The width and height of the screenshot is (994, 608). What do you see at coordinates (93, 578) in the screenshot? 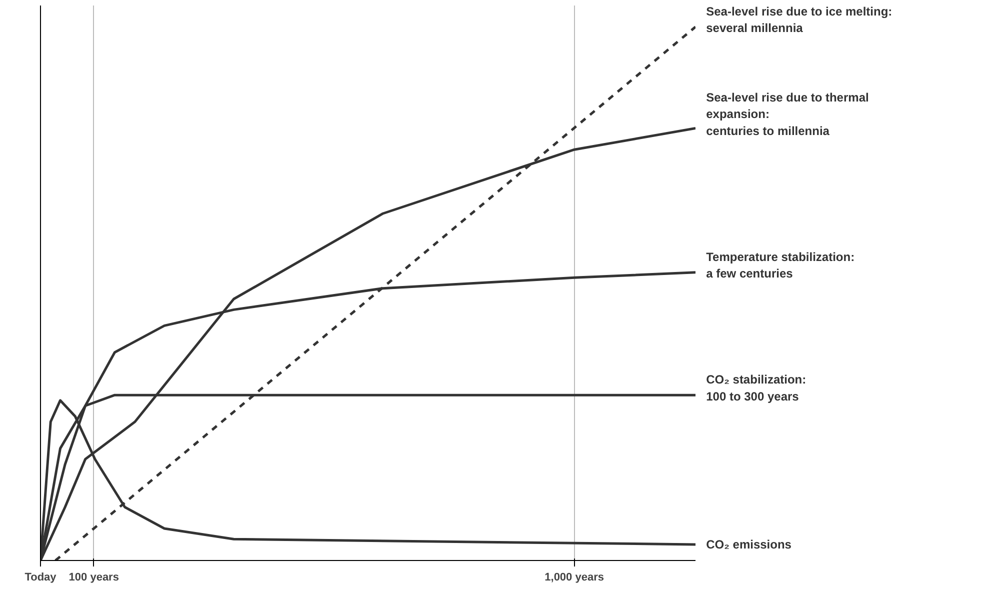
I see `x-tick-label: 100 years` at bounding box center [93, 578].